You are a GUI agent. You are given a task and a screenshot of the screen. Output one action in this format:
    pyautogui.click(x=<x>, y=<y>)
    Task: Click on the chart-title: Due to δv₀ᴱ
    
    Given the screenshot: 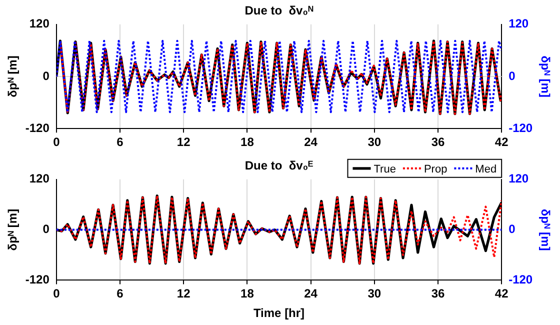 What is the action you would take?
    pyautogui.click(x=279, y=165)
    